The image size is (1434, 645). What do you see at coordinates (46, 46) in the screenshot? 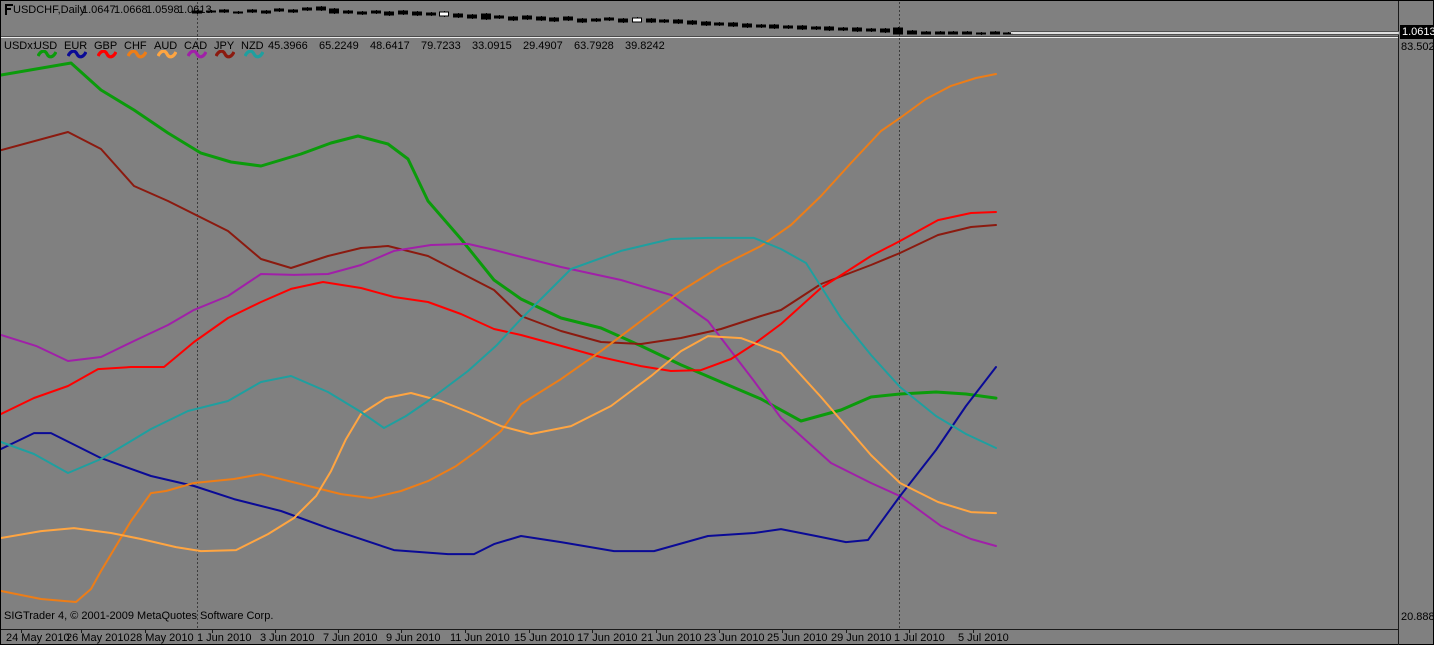
I see `legend-code-usd: USD` at bounding box center [46, 46].